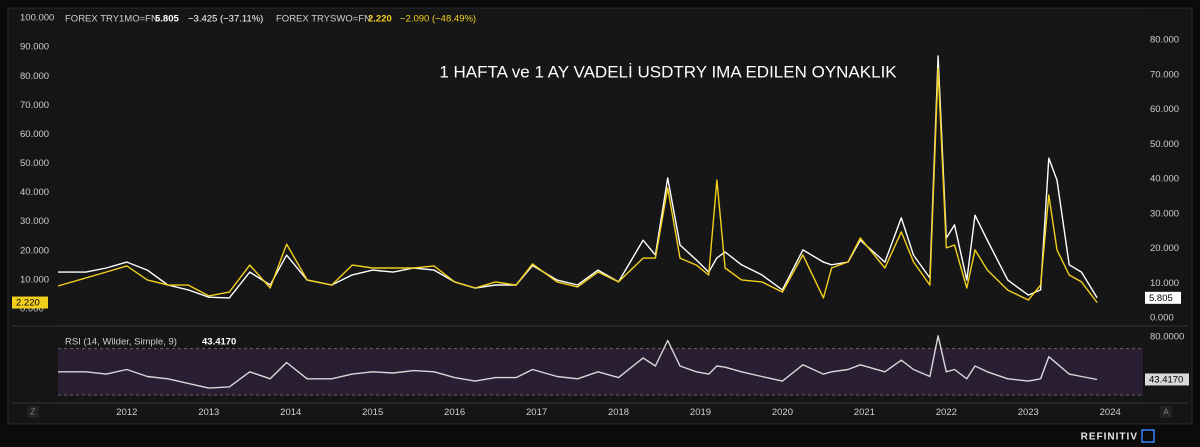 The image size is (1200, 447). I want to click on rsi-last: 43.4170, so click(219, 342).